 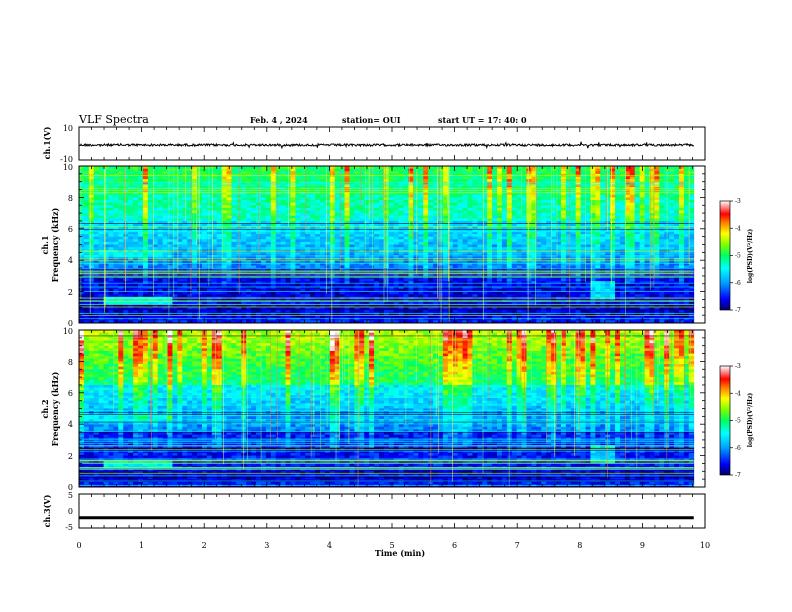 What do you see at coordinates (482, 120) in the screenshot?
I see `start-time-label: start UT = 17: 40: 0` at bounding box center [482, 120].